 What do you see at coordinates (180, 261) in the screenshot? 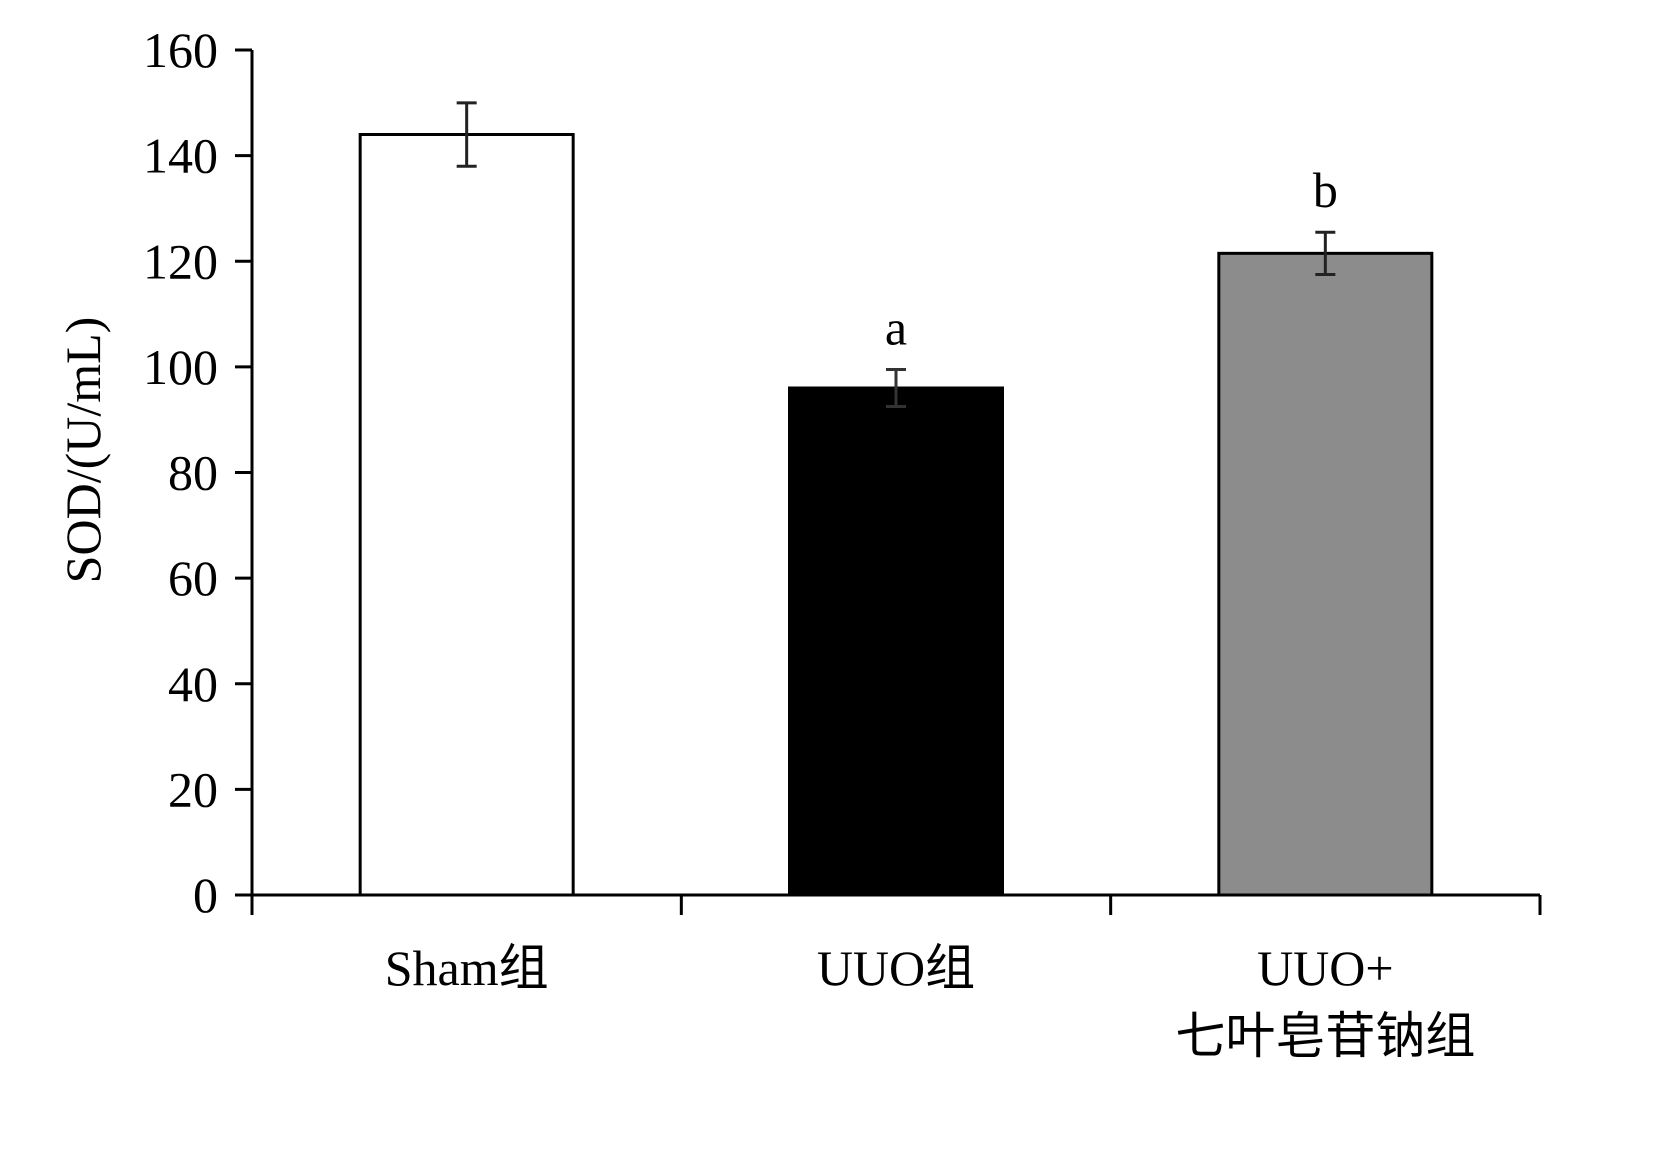
I see `y-tick-label-120: 120` at bounding box center [180, 261].